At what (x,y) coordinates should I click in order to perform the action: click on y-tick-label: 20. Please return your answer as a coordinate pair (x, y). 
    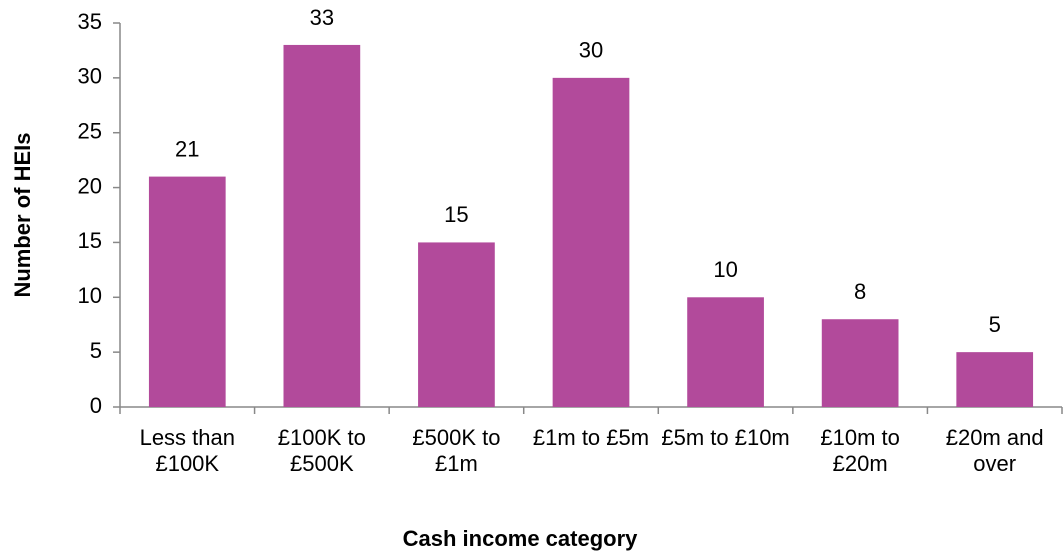
    Looking at the image, I should click on (90, 185).